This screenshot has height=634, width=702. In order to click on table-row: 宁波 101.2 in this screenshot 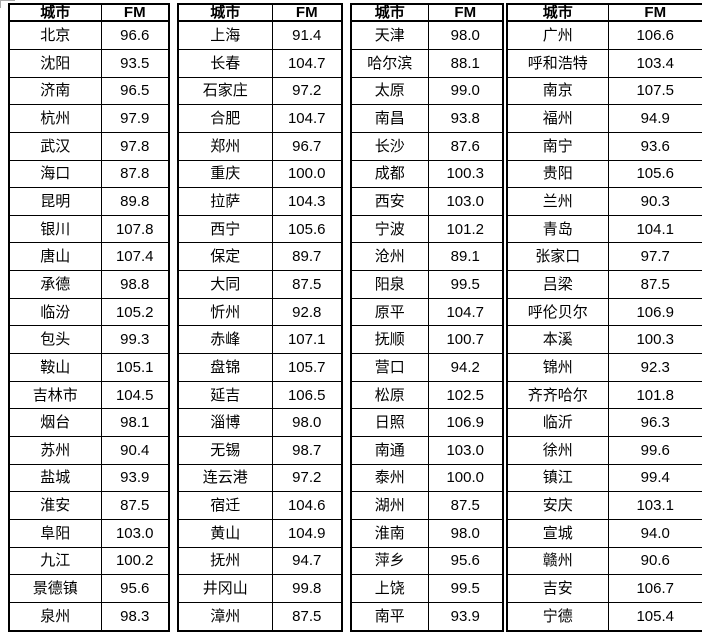, I will do `click(427, 229)`.